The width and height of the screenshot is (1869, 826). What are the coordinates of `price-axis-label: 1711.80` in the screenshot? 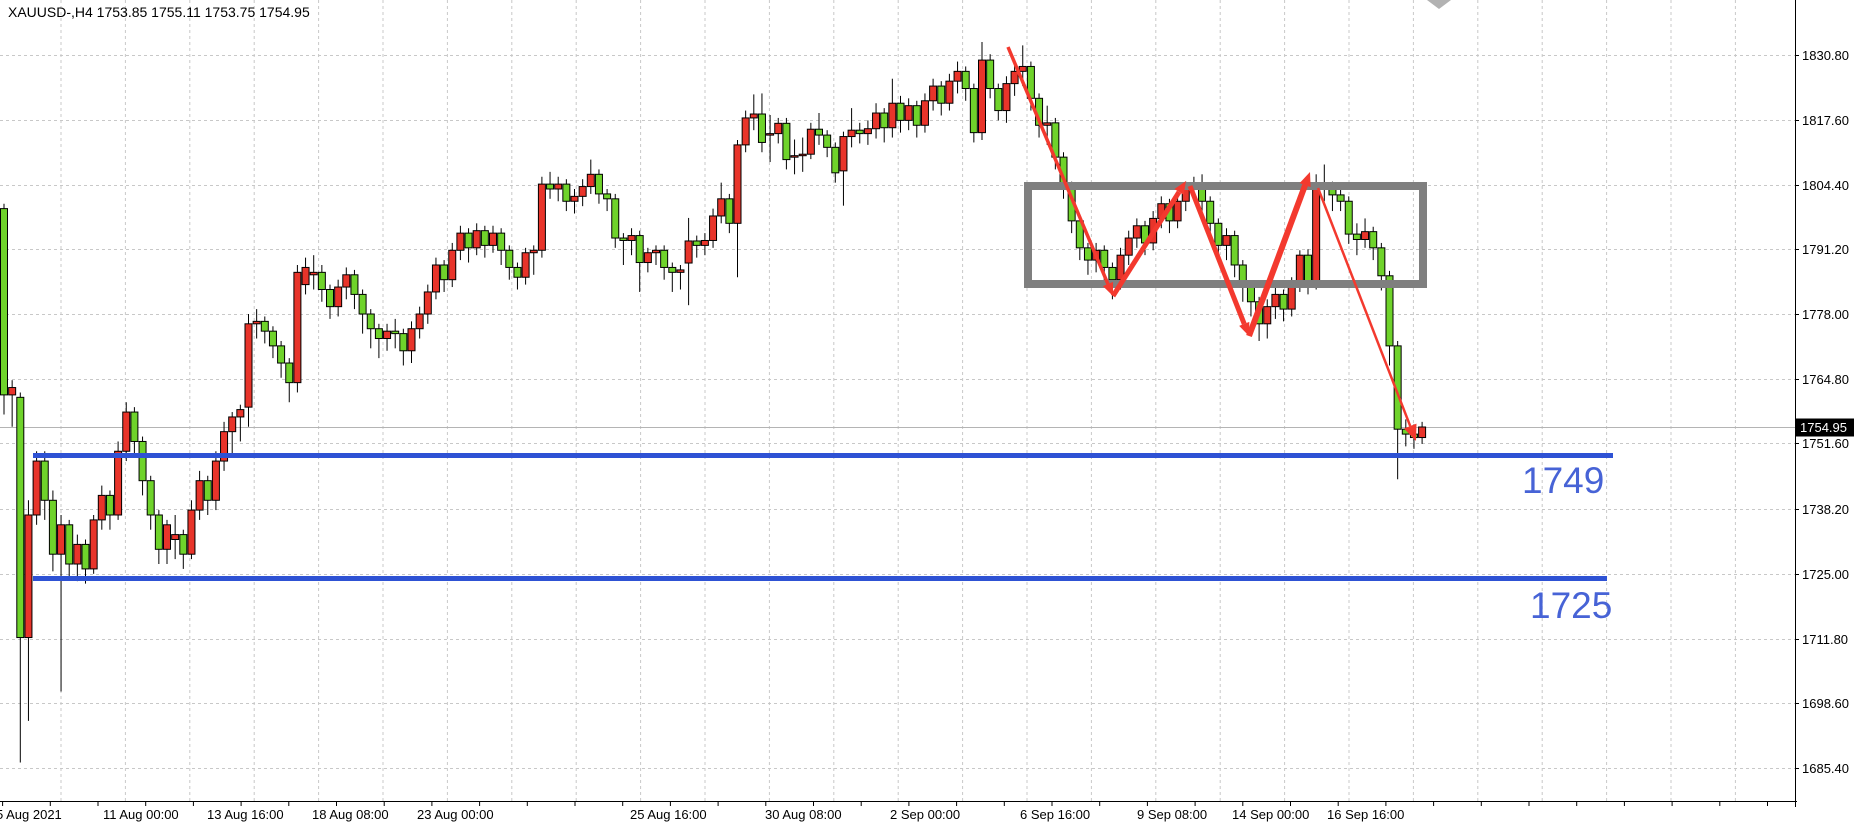 It's located at (1825, 639).